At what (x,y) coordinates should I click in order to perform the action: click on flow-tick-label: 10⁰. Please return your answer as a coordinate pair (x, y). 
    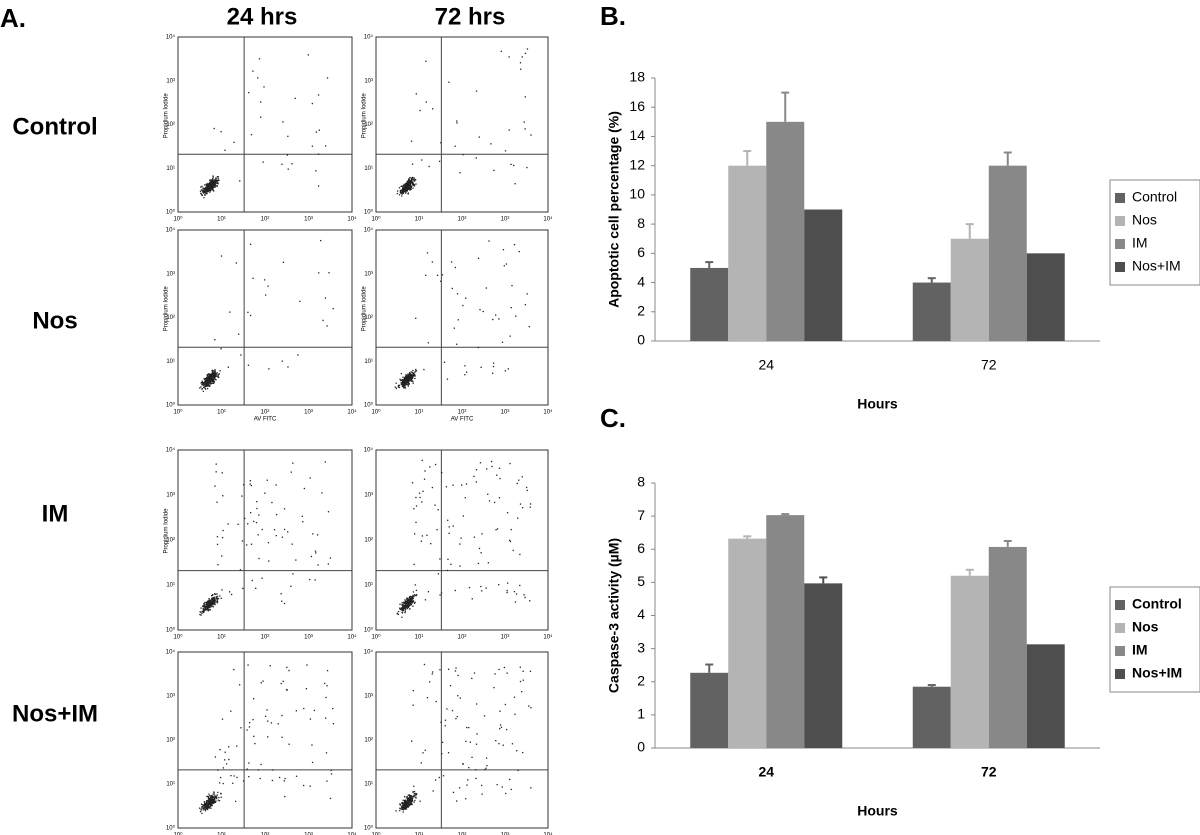
    Looking at the image, I should click on (376, 412).